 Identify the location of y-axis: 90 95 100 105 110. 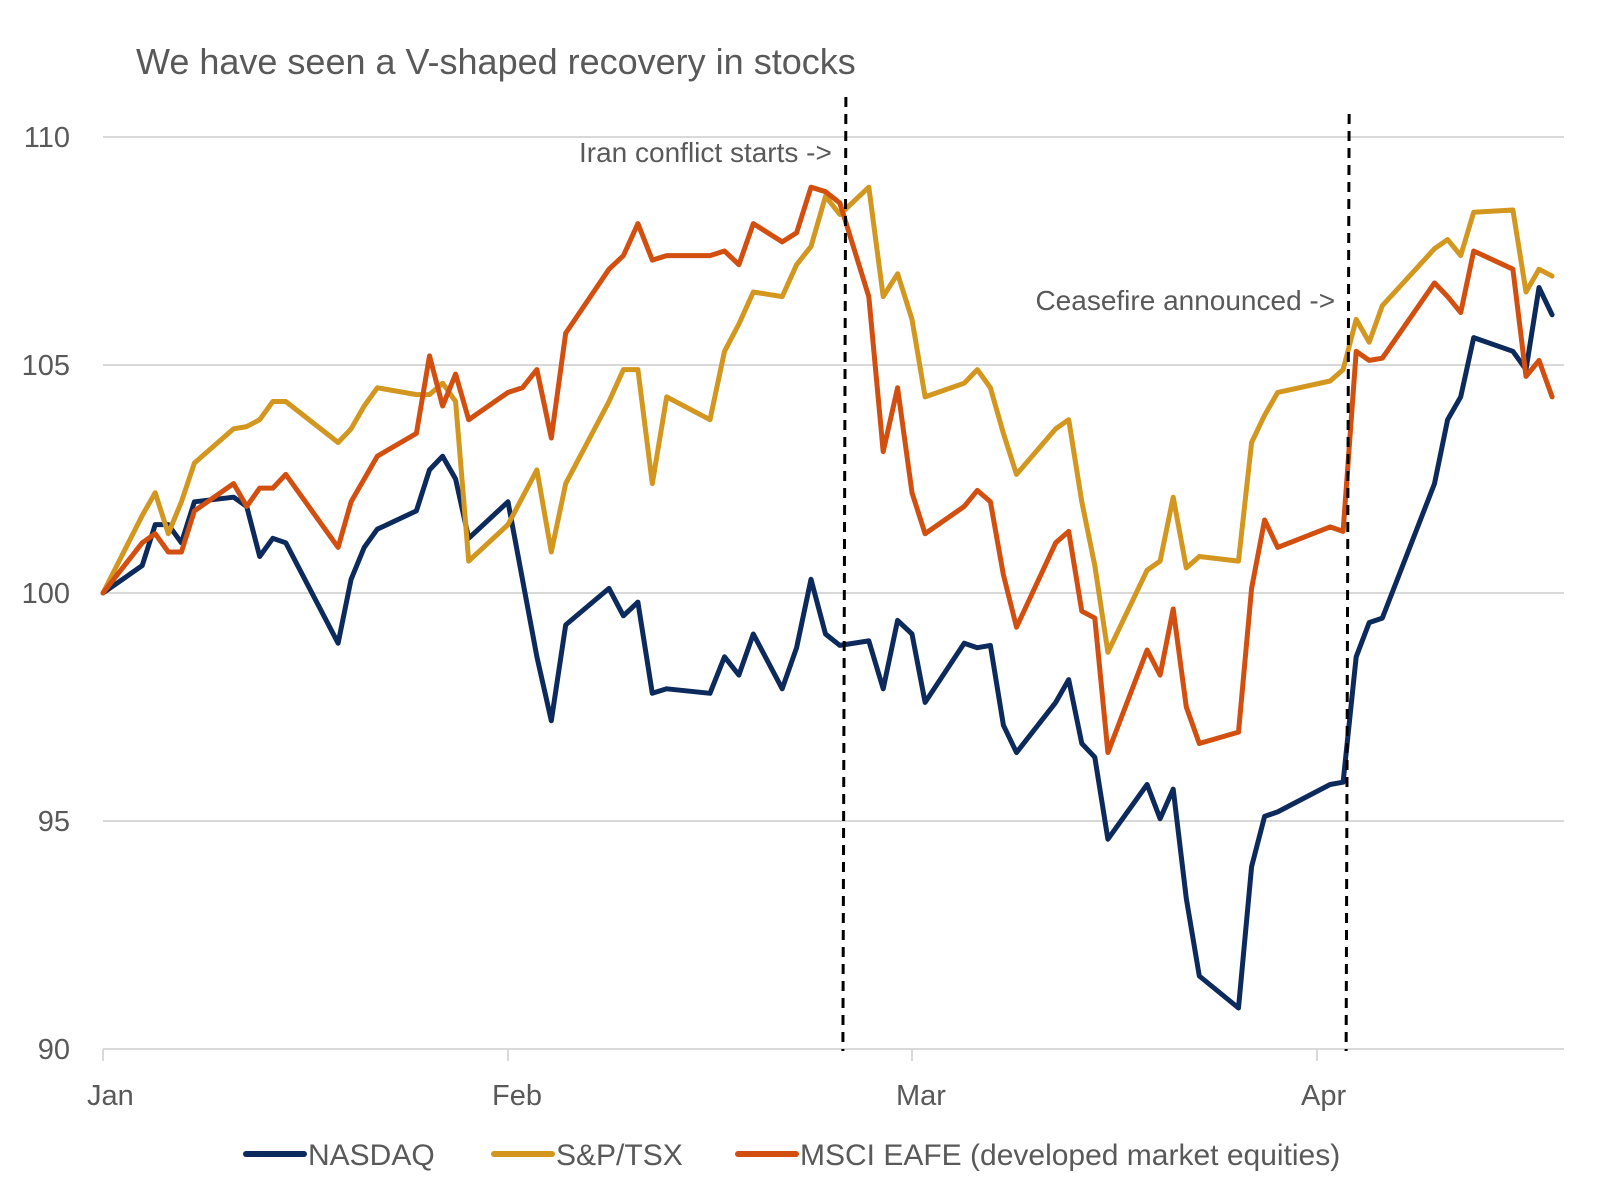
(46, 594).